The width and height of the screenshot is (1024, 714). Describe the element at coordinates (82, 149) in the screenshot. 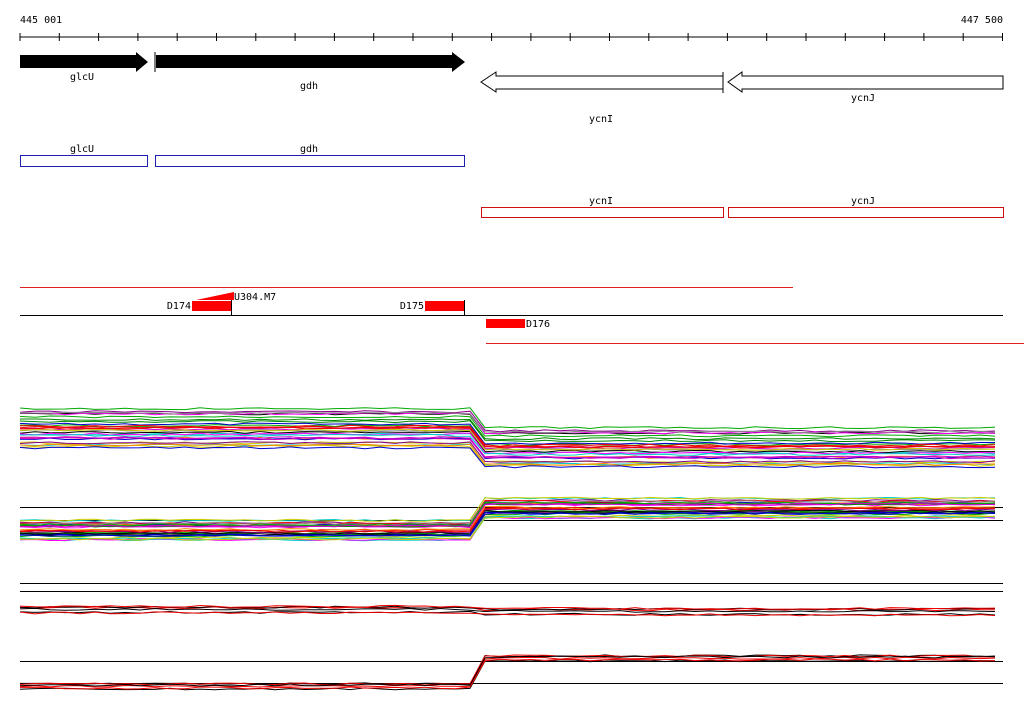

I see `cds-label: glcU` at that location.